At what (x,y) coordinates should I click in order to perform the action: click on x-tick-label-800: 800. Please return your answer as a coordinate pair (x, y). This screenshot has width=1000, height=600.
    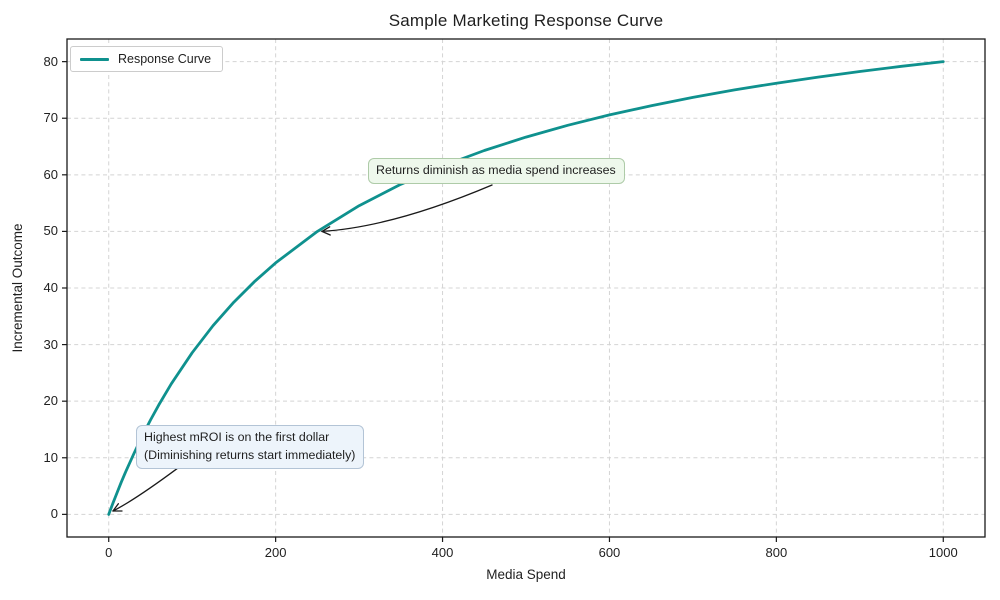
    Looking at the image, I should click on (776, 552).